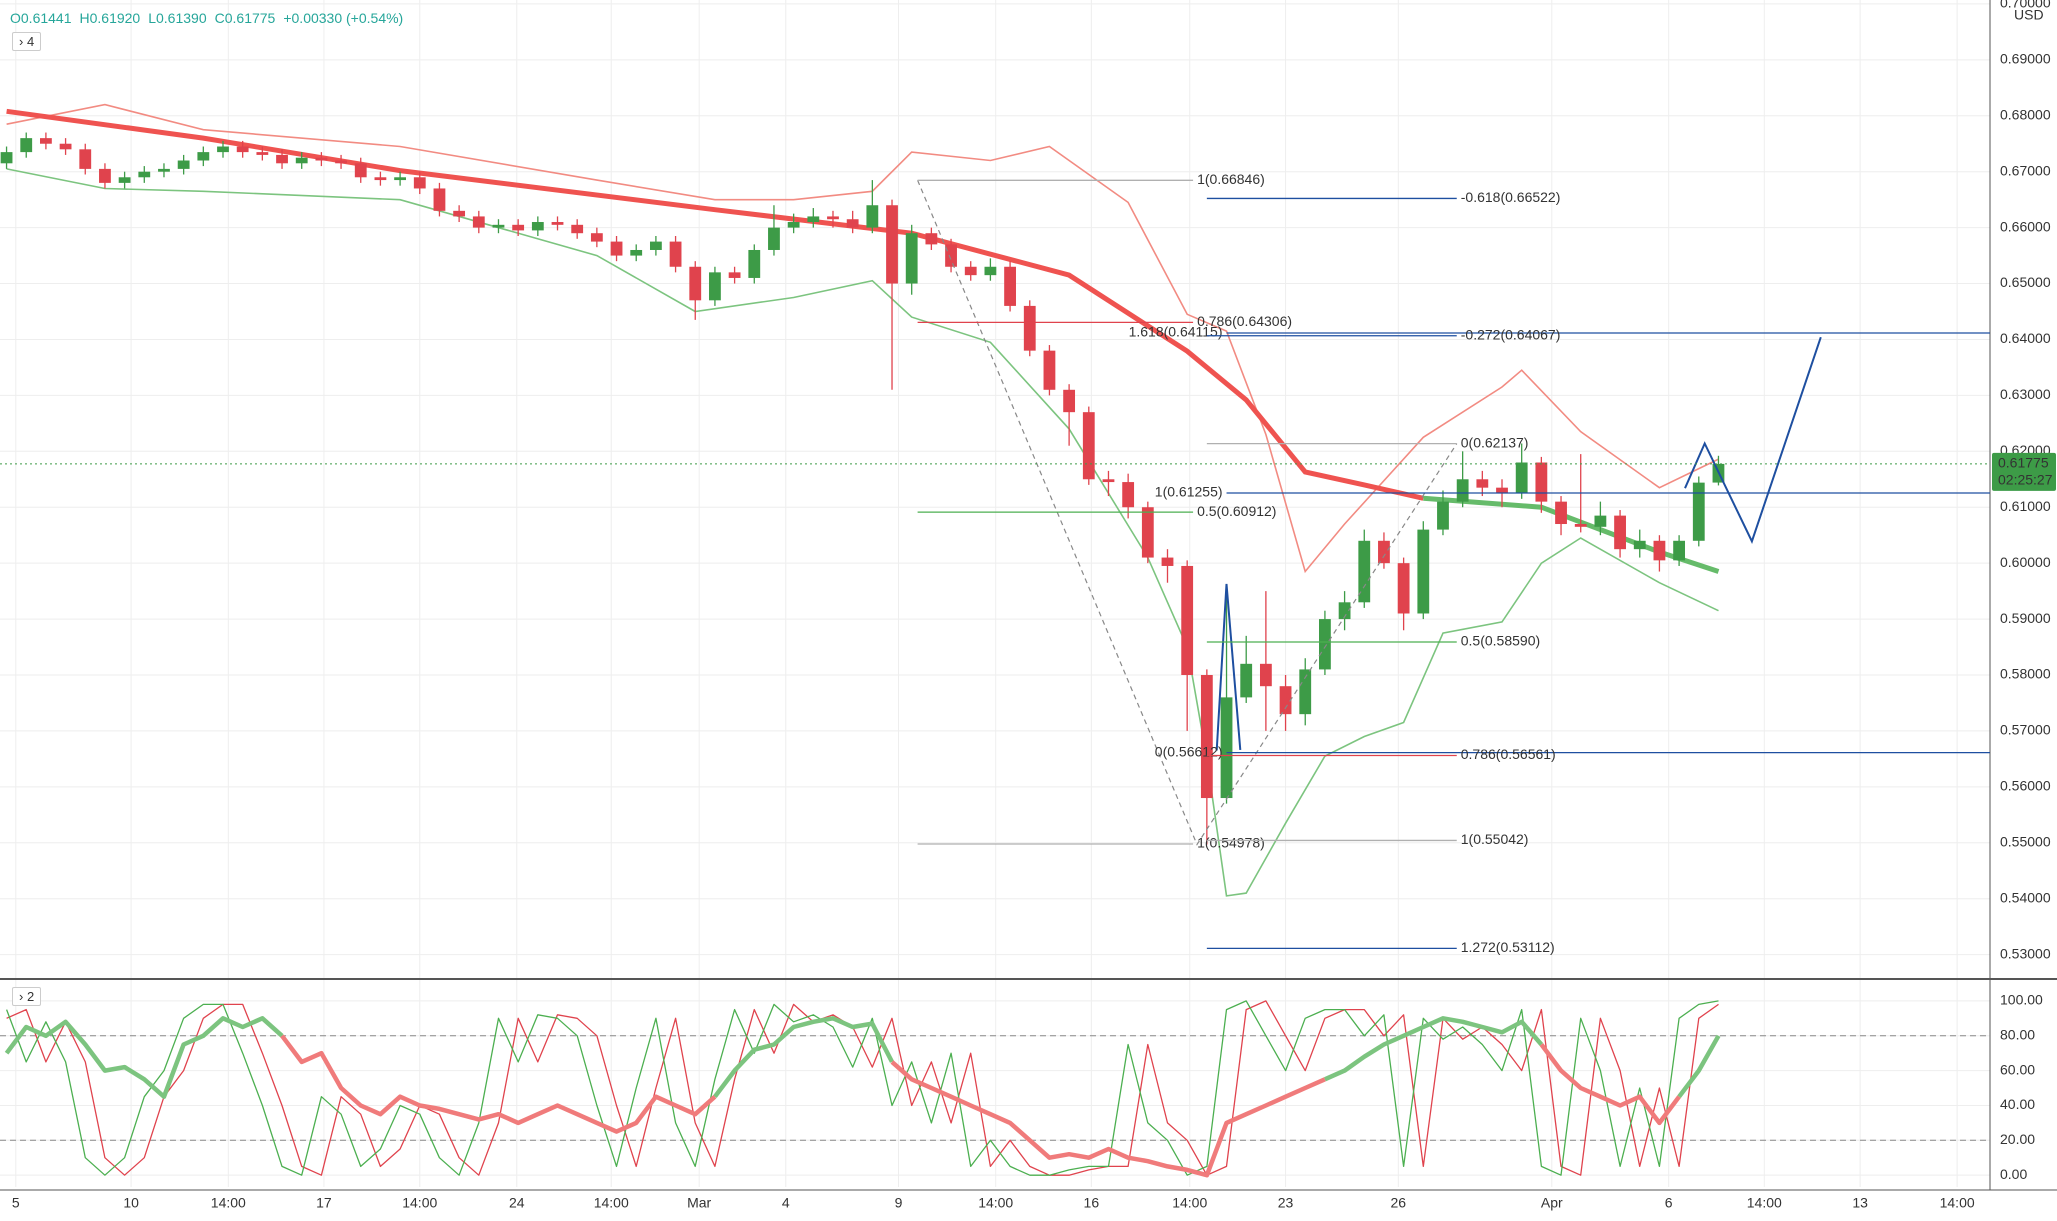 This screenshot has height=1221, width=2057. What do you see at coordinates (2025, 226) in the screenshot?
I see `y-tick-label: 0.66000` at bounding box center [2025, 226].